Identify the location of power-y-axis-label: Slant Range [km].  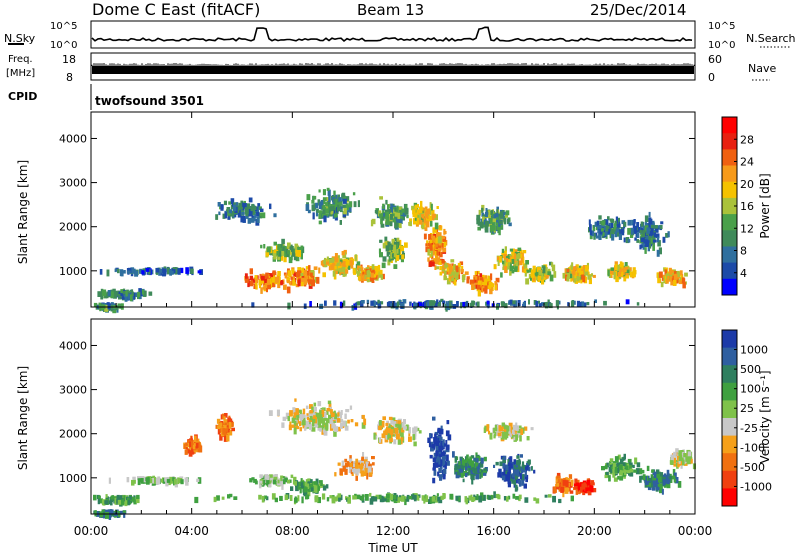
(23, 212).